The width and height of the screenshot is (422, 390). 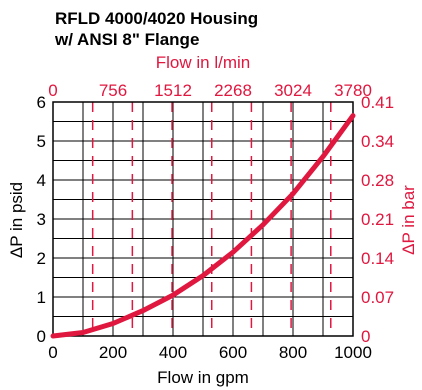 I want to click on chart-title: RFLD 4000/4020 Housing w/ ANSI 8" Flange, so click(x=156, y=29).